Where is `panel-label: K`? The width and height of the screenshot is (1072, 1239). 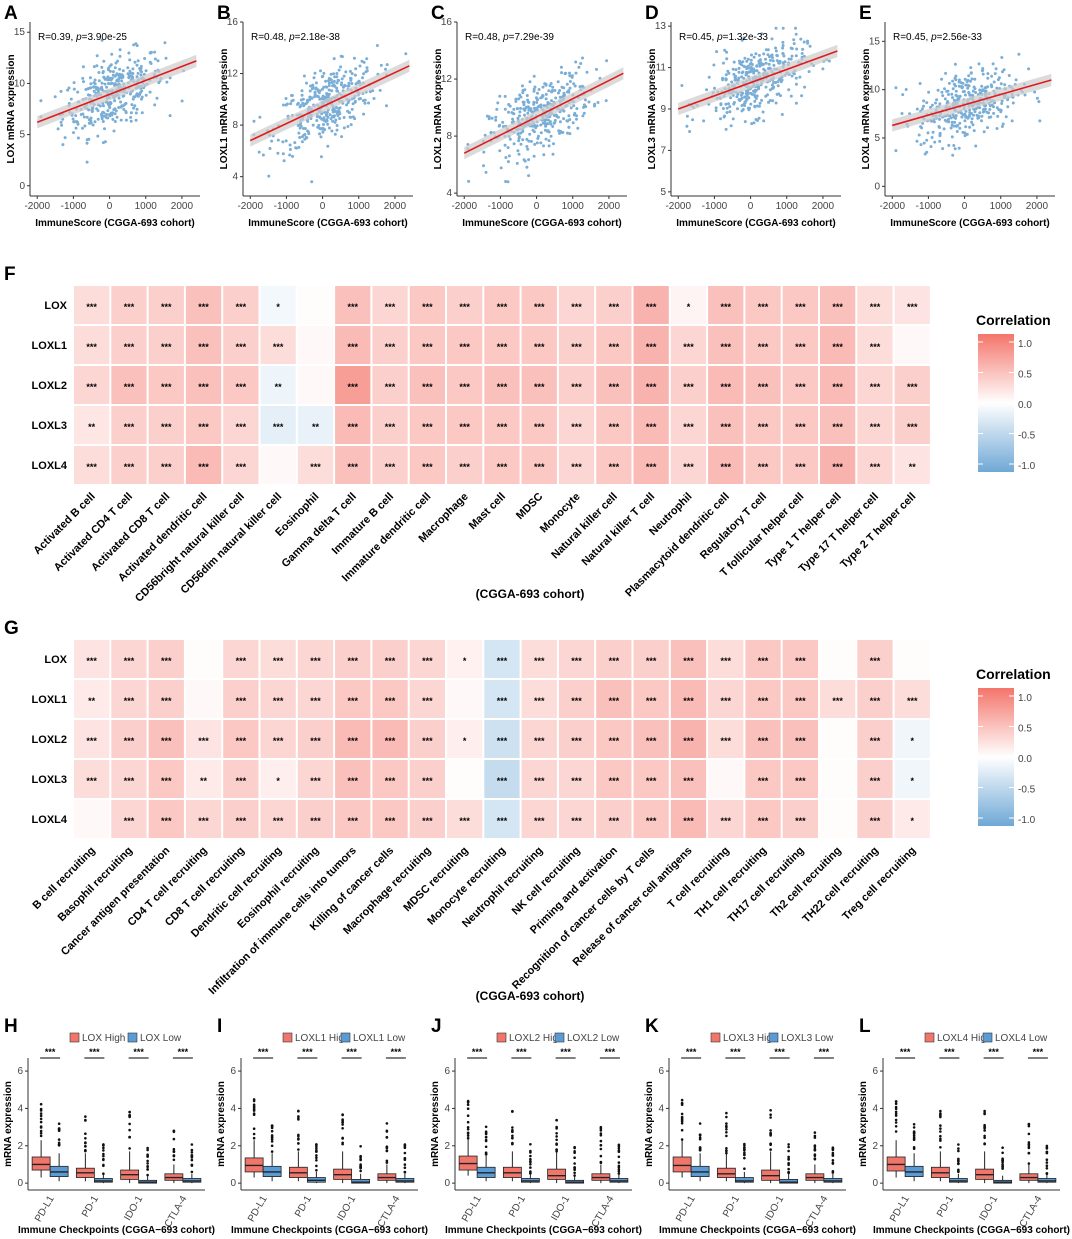 panel-label: K is located at coordinates (652, 1026).